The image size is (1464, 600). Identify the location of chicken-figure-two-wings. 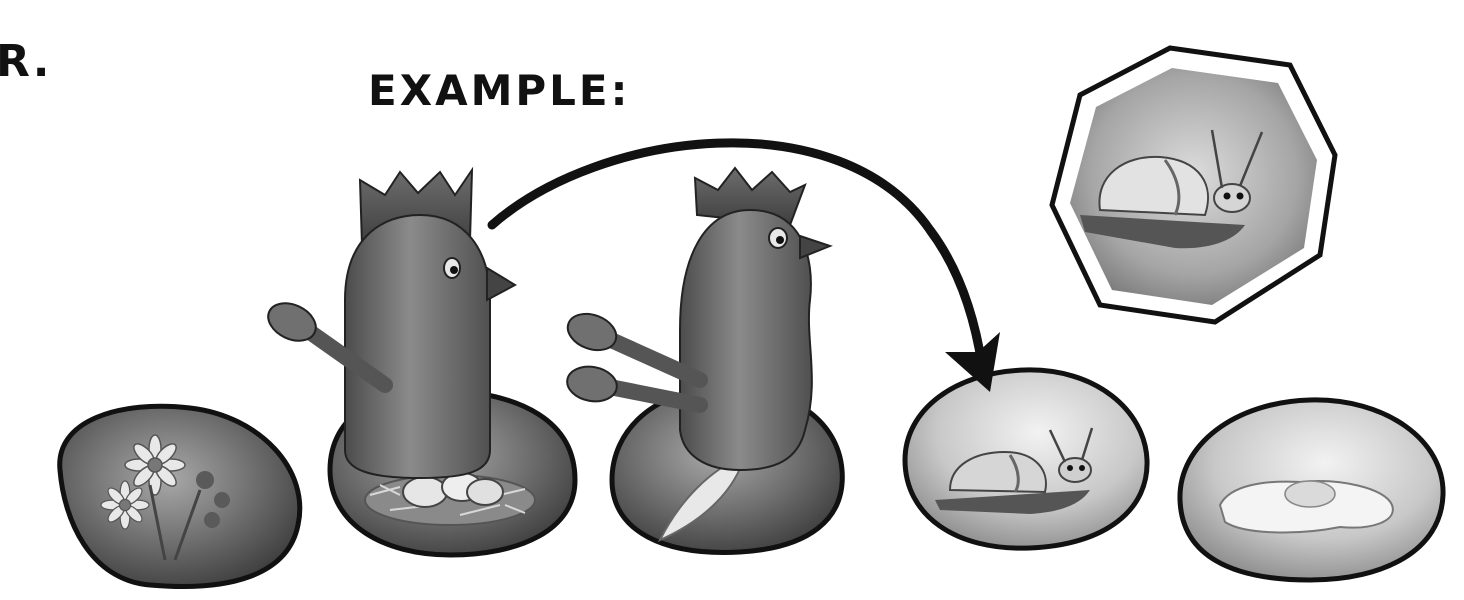
(699, 319).